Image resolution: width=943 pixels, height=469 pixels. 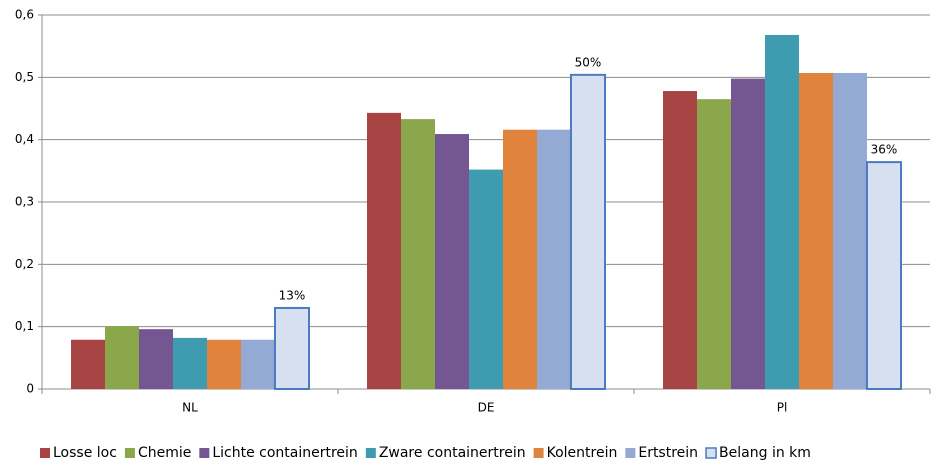 What do you see at coordinates (24, 202) in the screenshot?
I see `y-tick-label: 0,3` at bounding box center [24, 202].